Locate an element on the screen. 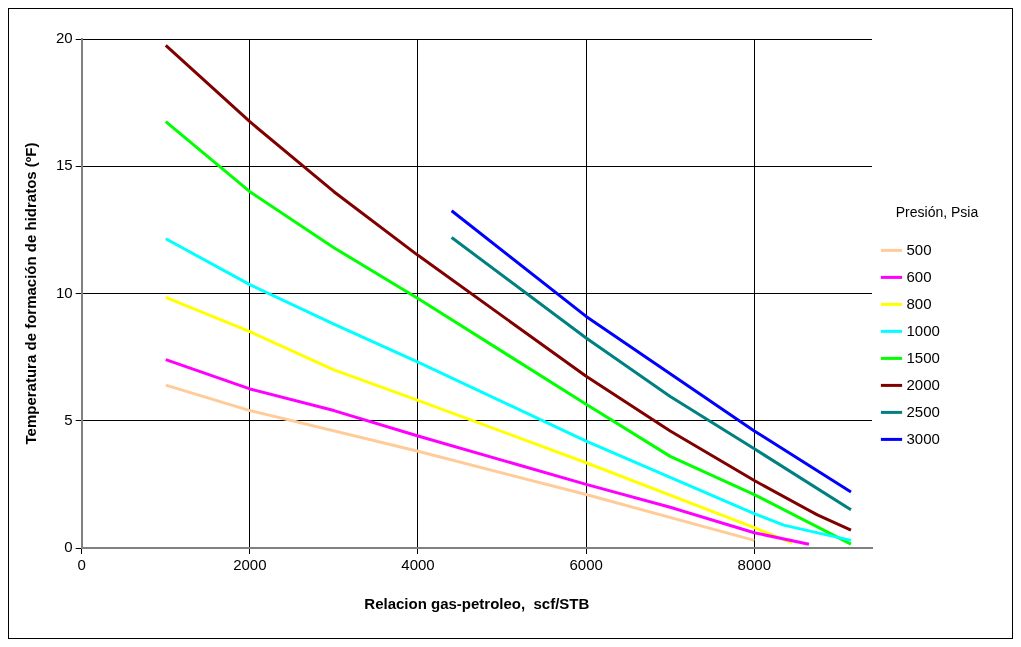 Image resolution: width=1021 pixels, height=647 pixels. legend-label: 3000 is located at coordinates (923, 438).